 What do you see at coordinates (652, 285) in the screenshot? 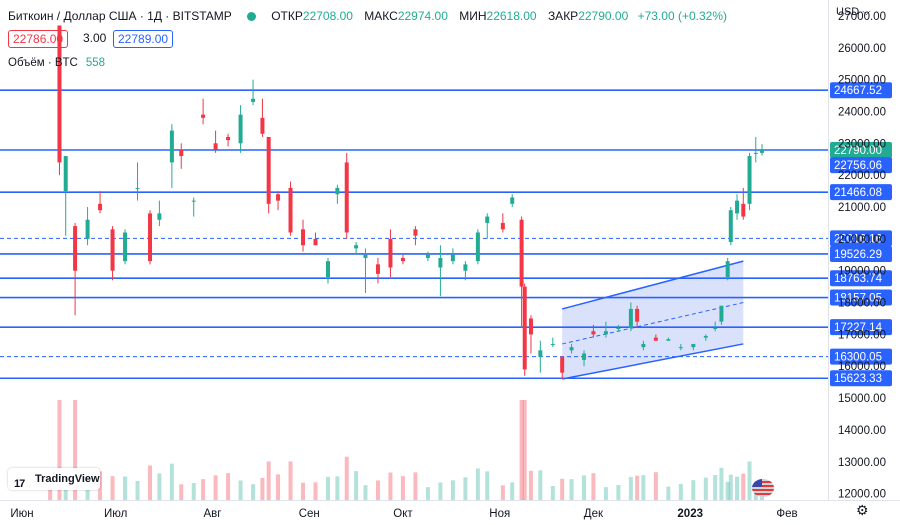
I see `channel-upper-line` at bounding box center [652, 285].